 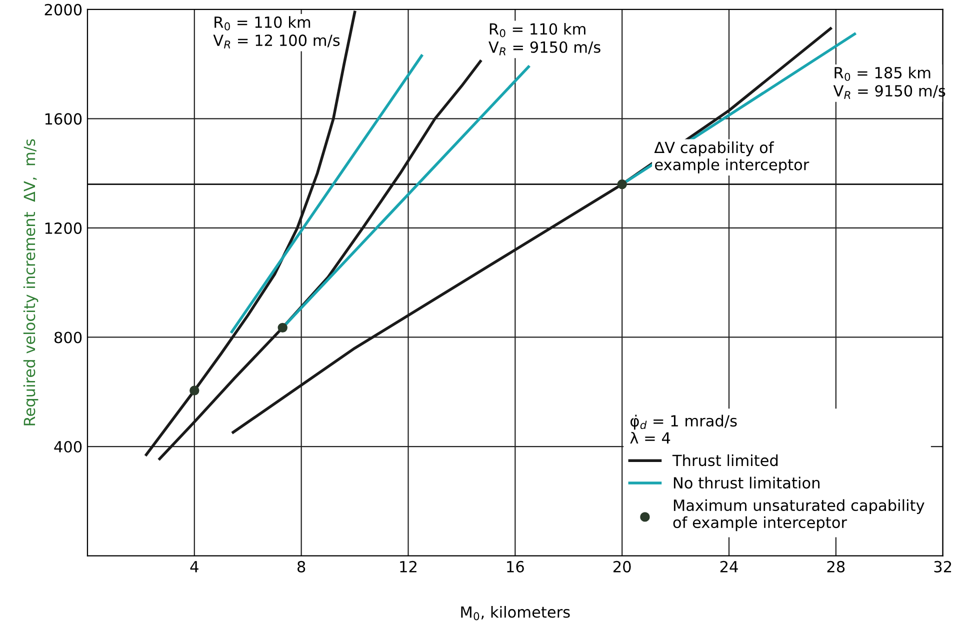 I want to click on legend-label: Maximum unsaturated capability of example interceptor, so click(x=798, y=515).